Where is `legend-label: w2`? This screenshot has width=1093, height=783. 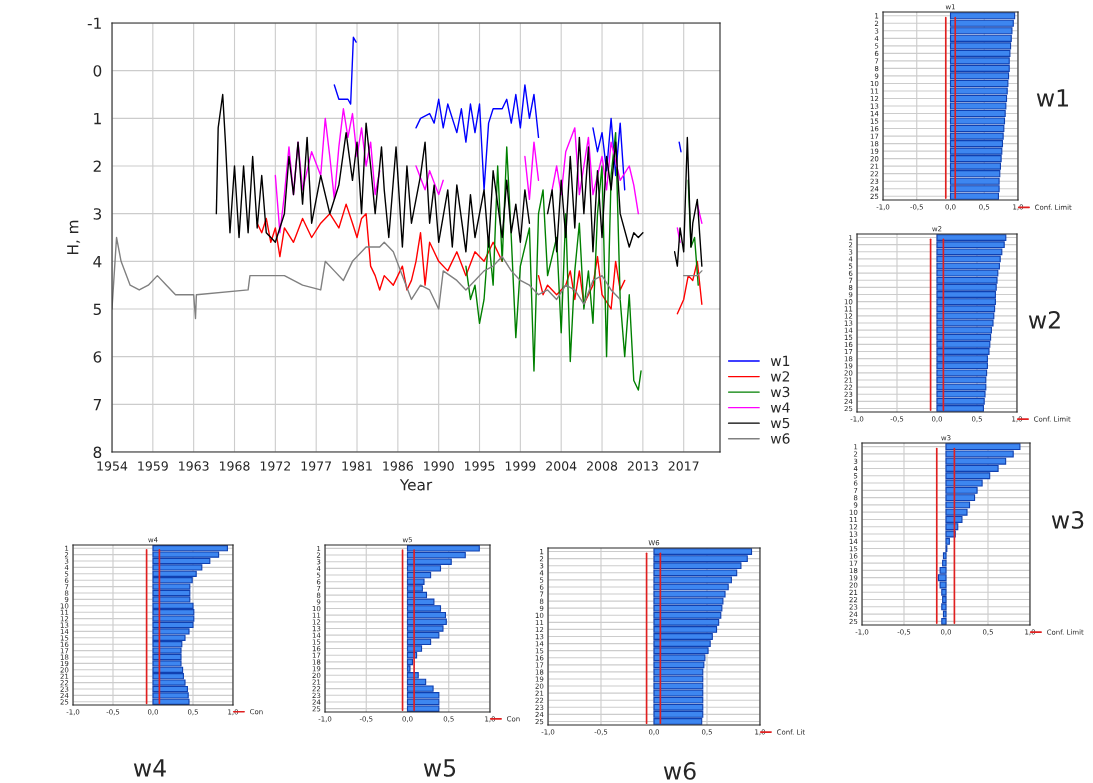 legend-label: w2 is located at coordinates (780, 376).